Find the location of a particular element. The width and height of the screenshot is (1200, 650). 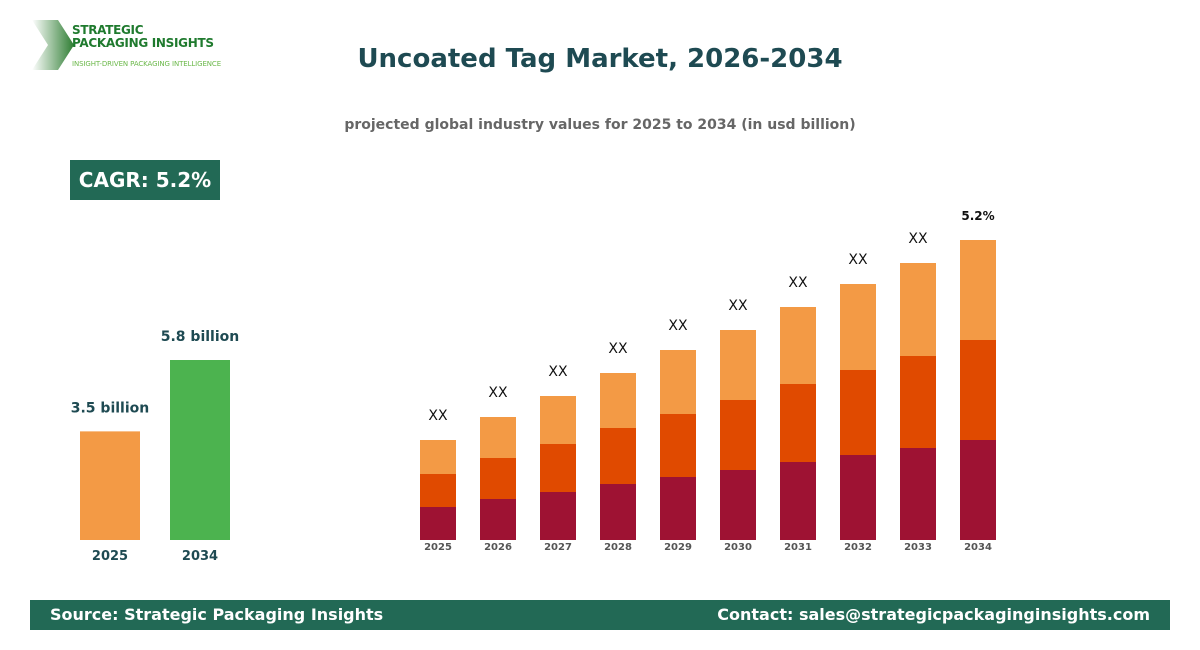

data-label: 5.8 billion is located at coordinates (200, 337).